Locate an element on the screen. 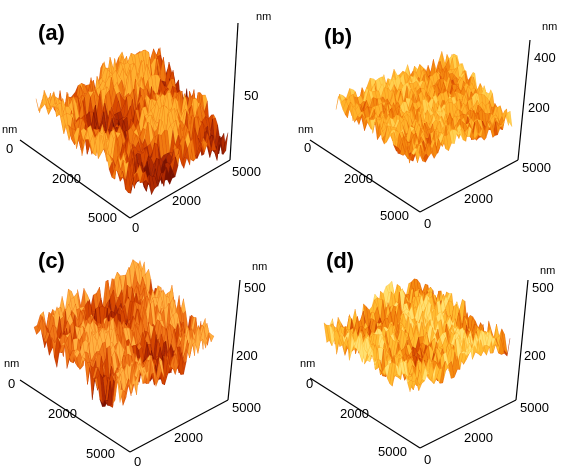 This screenshot has width=576, height=469. y-tick-b-0: 0 is located at coordinates (307, 147).